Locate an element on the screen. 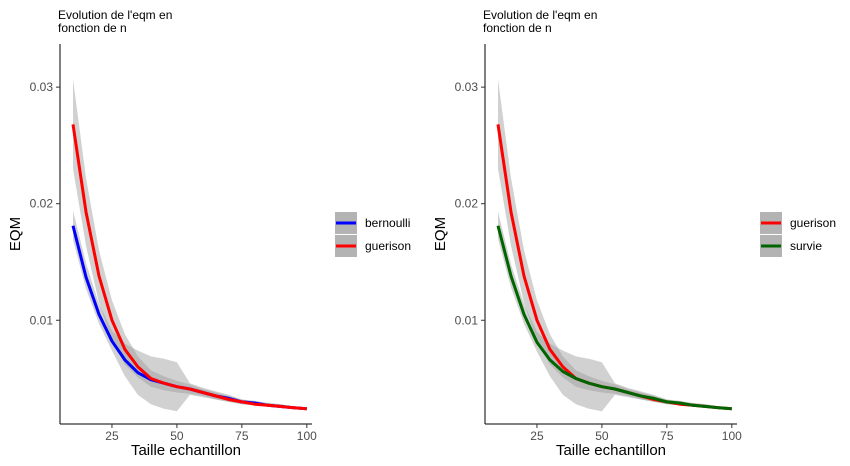 This screenshot has height=466, width=850. confidence-band-bernoulli is located at coordinates (190, 311).